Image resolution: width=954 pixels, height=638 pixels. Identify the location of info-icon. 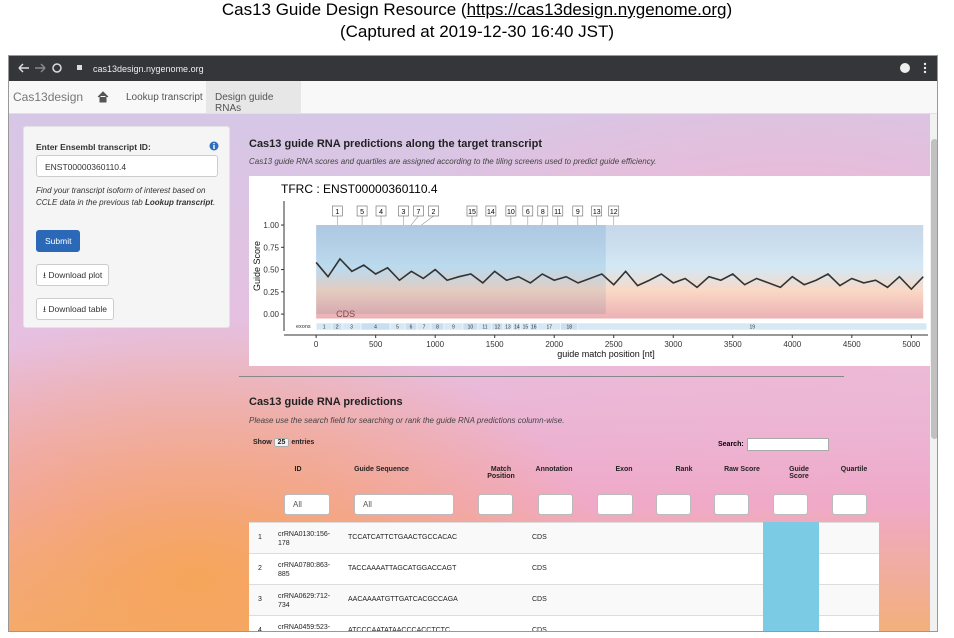
(214, 146).